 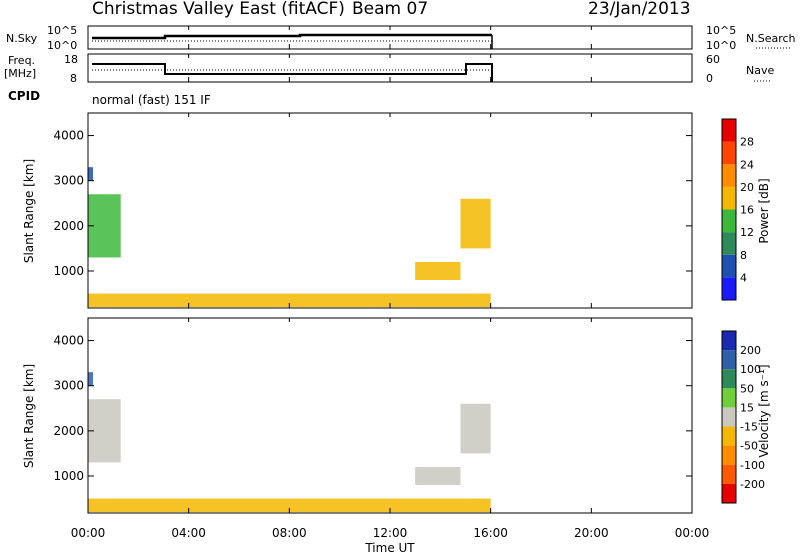 What do you see at coordinates (21, 60) in the screenshot?
I see `freq-label: Freq.` at bounding box center [21, 60].